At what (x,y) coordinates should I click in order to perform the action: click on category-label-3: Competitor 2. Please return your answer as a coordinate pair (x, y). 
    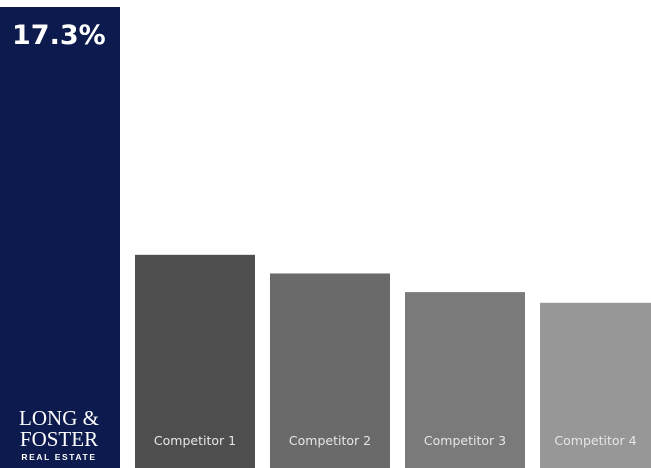
    Looking at the image, I should click on (330, 440).